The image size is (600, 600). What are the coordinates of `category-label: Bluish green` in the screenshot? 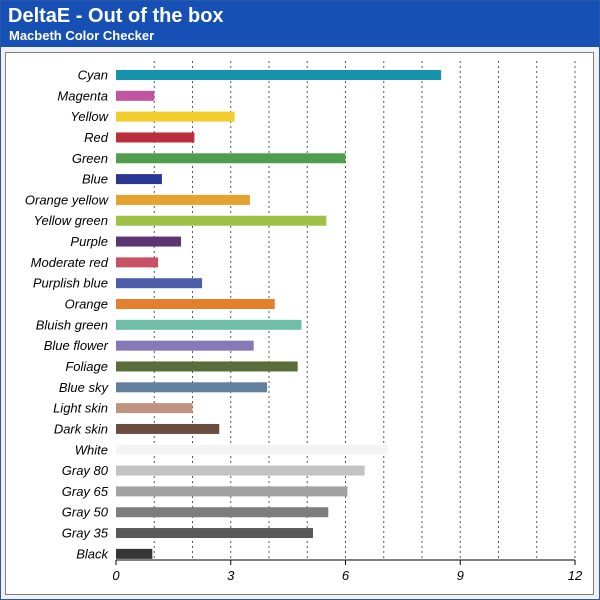 It's located at (72, 324).